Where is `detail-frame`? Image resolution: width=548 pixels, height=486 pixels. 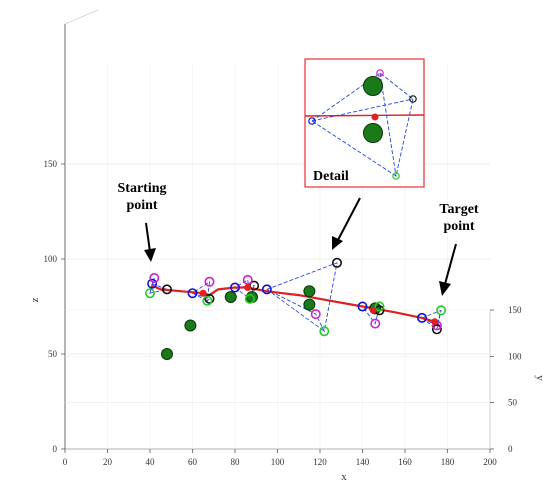 detail-frame is located at coordinates (364, 123).